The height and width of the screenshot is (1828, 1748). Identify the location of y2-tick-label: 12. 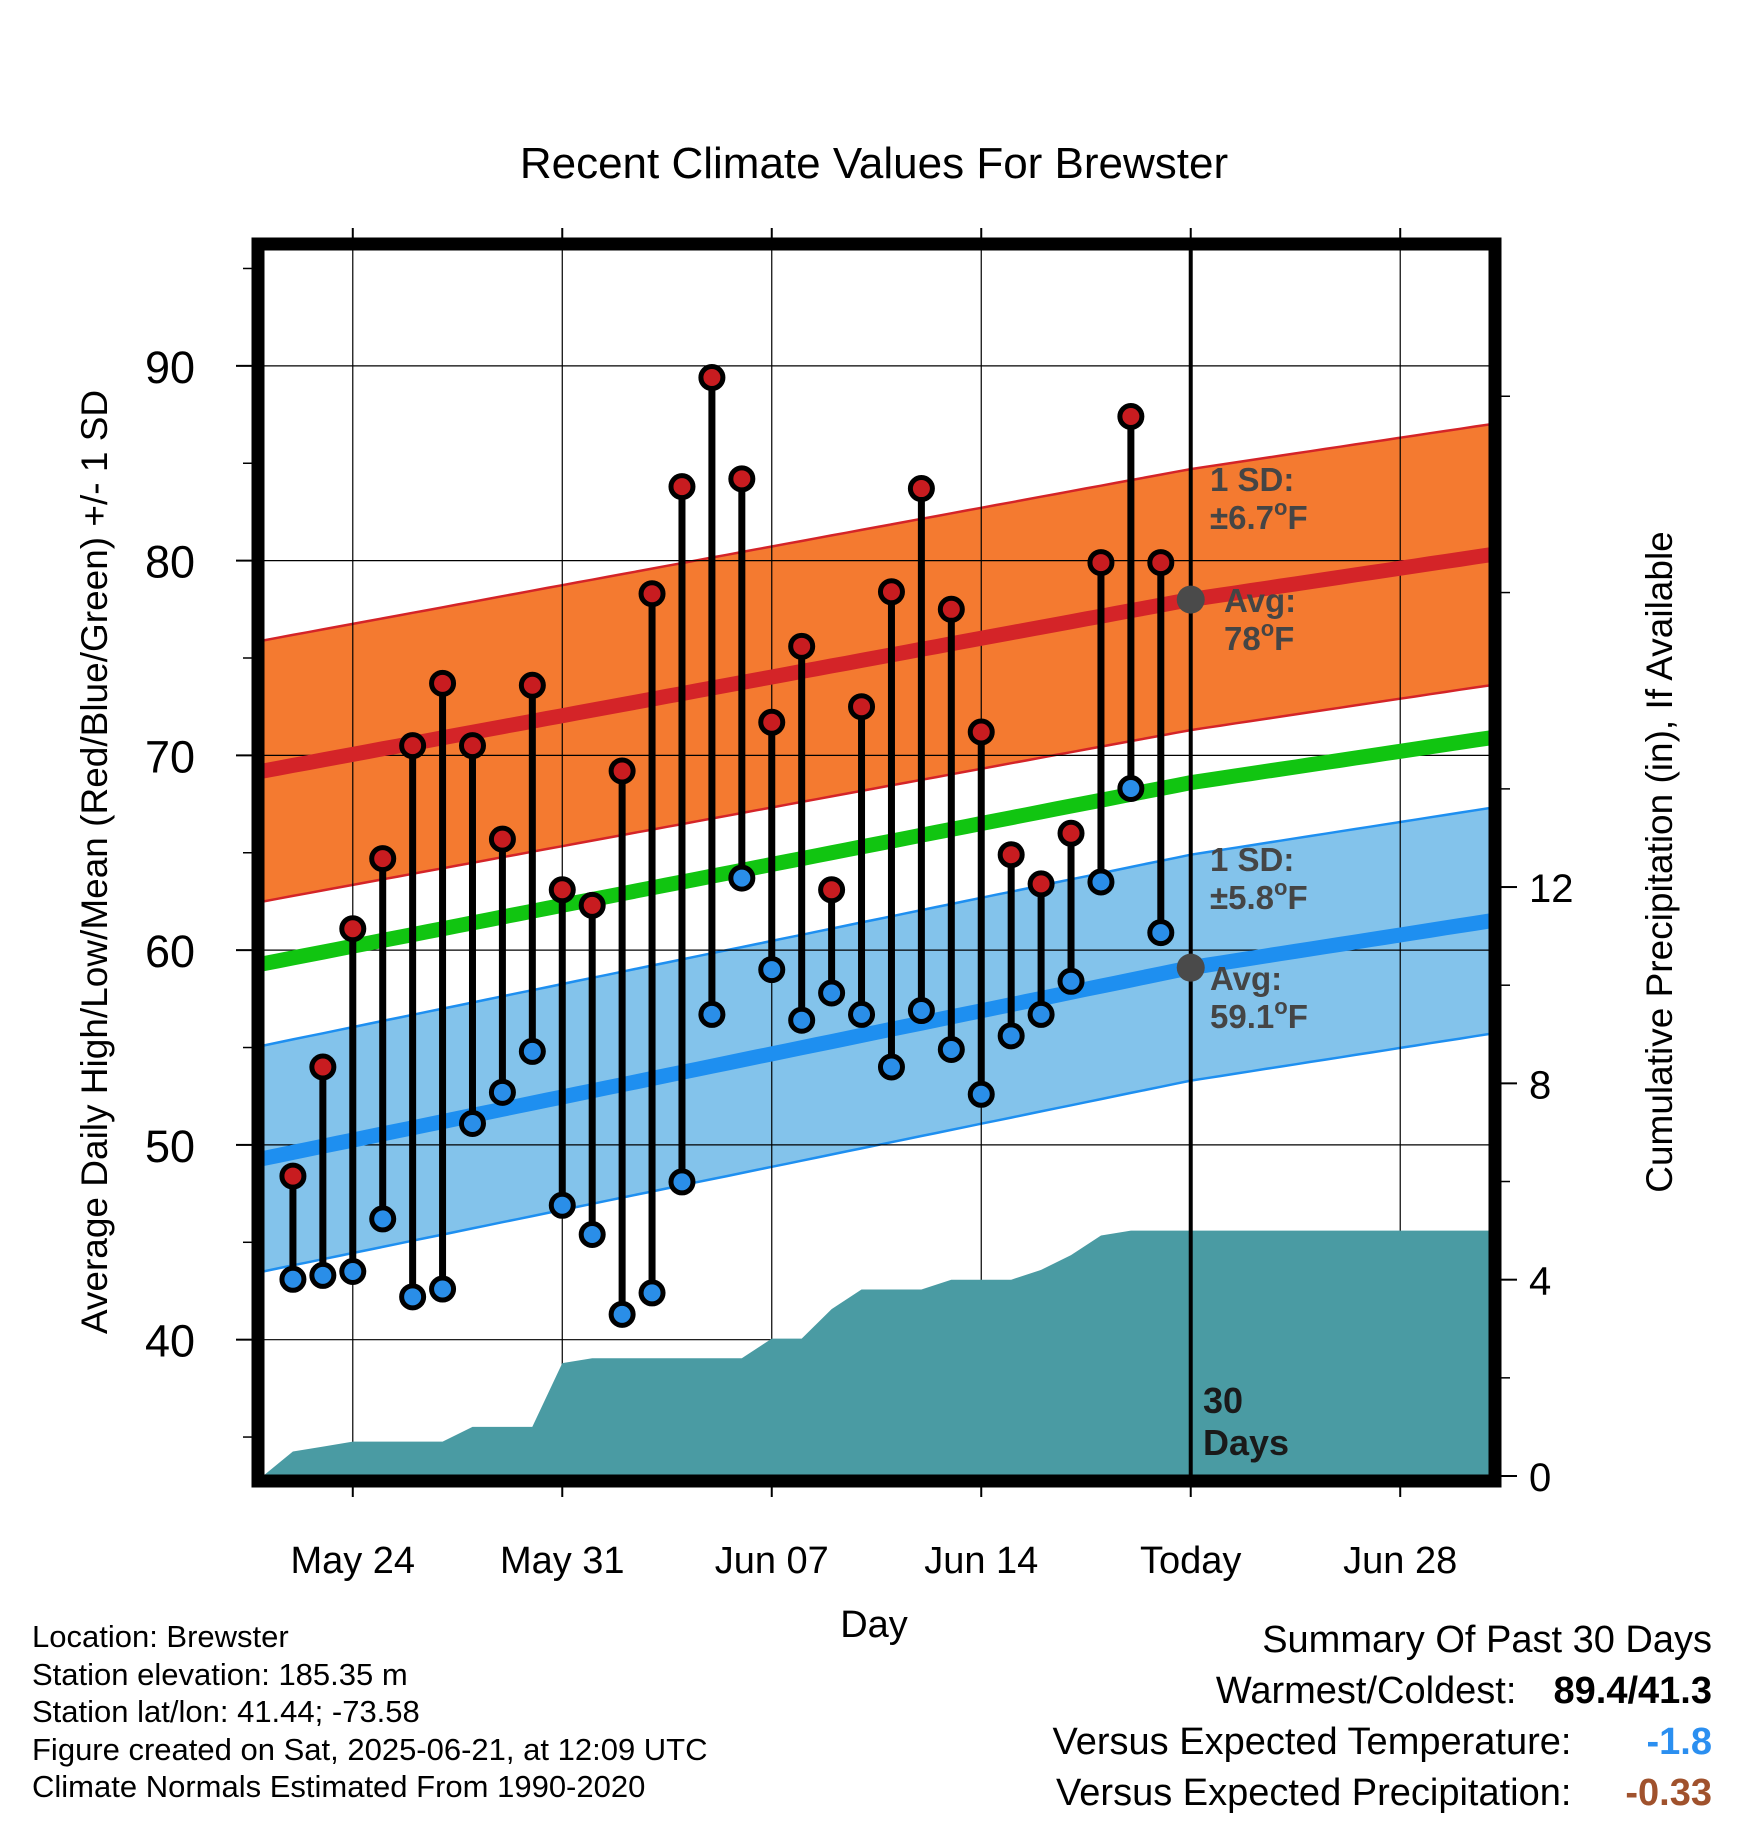
(1551, 889).